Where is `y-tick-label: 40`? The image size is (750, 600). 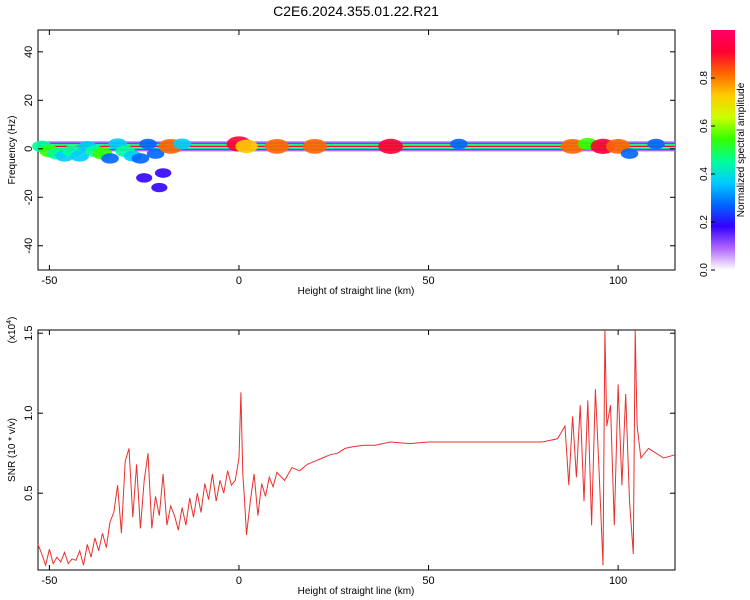
y-tick-label: 40 is located at coordinates (29, 52).